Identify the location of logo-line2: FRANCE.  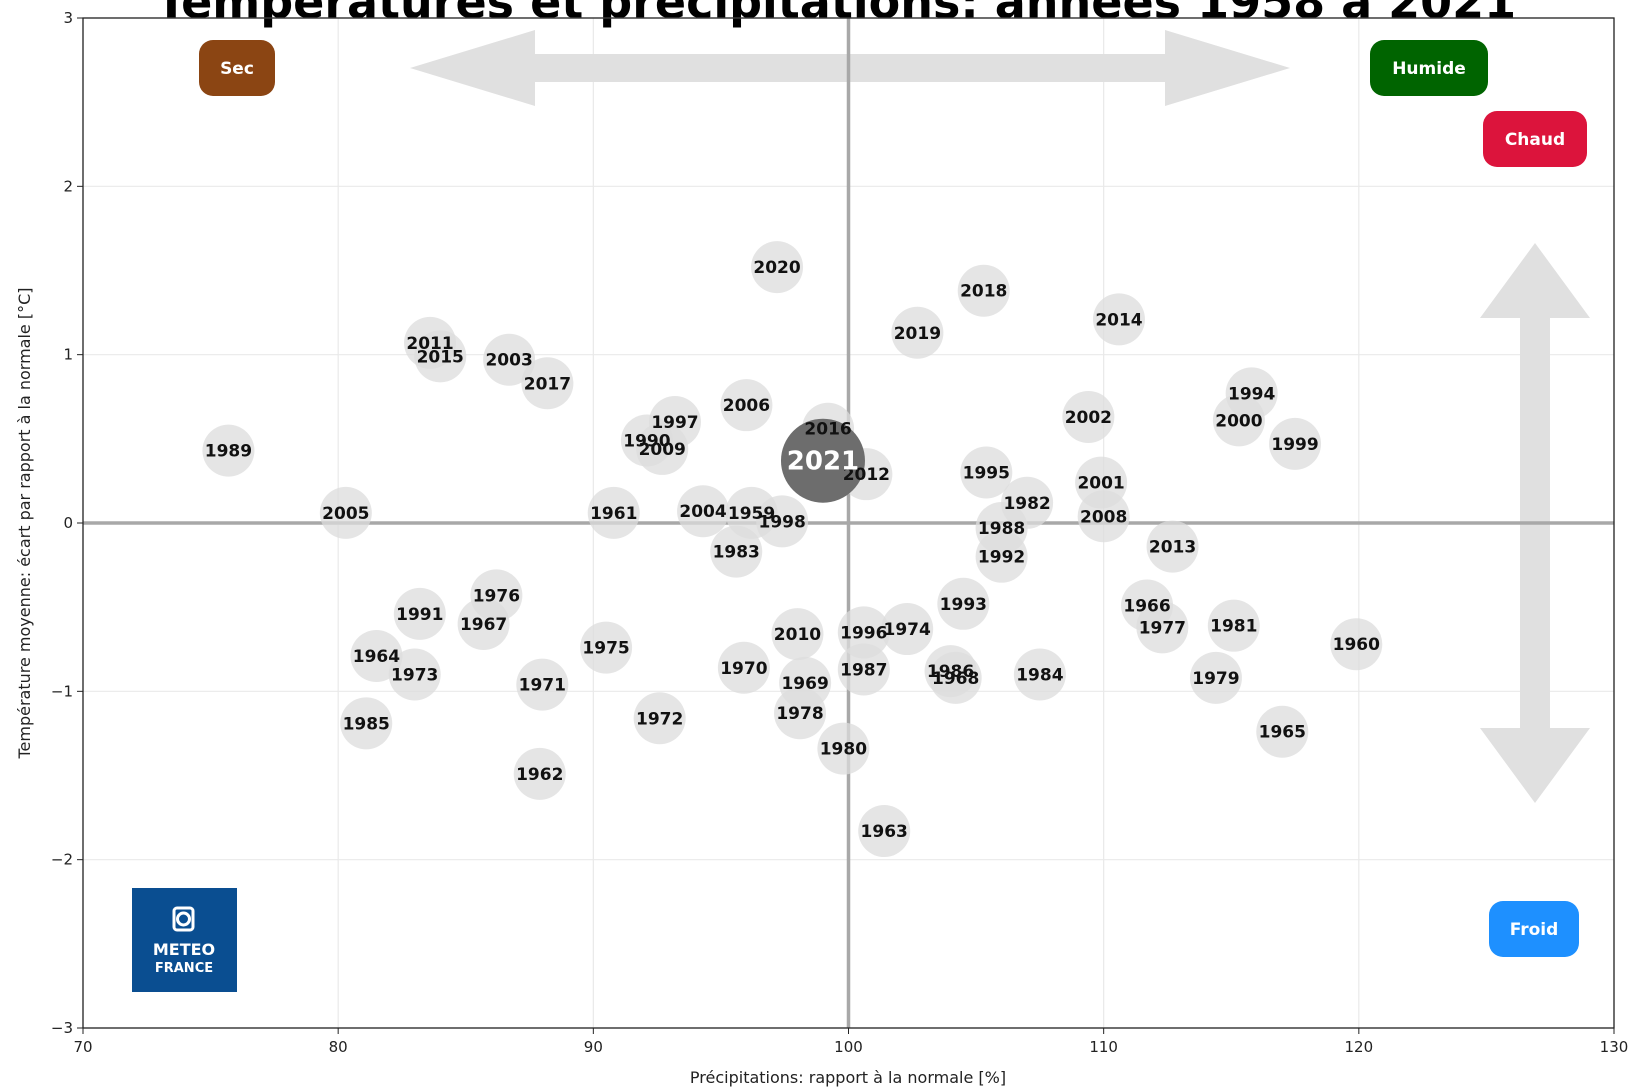
(184, 968).